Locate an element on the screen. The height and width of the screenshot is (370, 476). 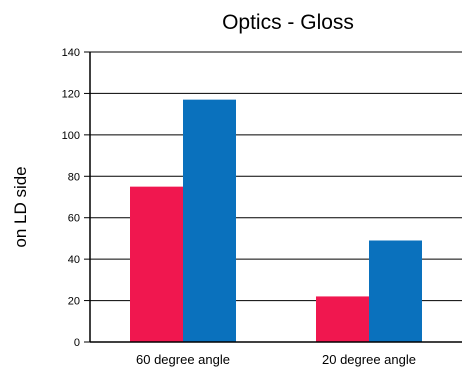
y-tick-label: 20 is located at coordinates (74, 302).